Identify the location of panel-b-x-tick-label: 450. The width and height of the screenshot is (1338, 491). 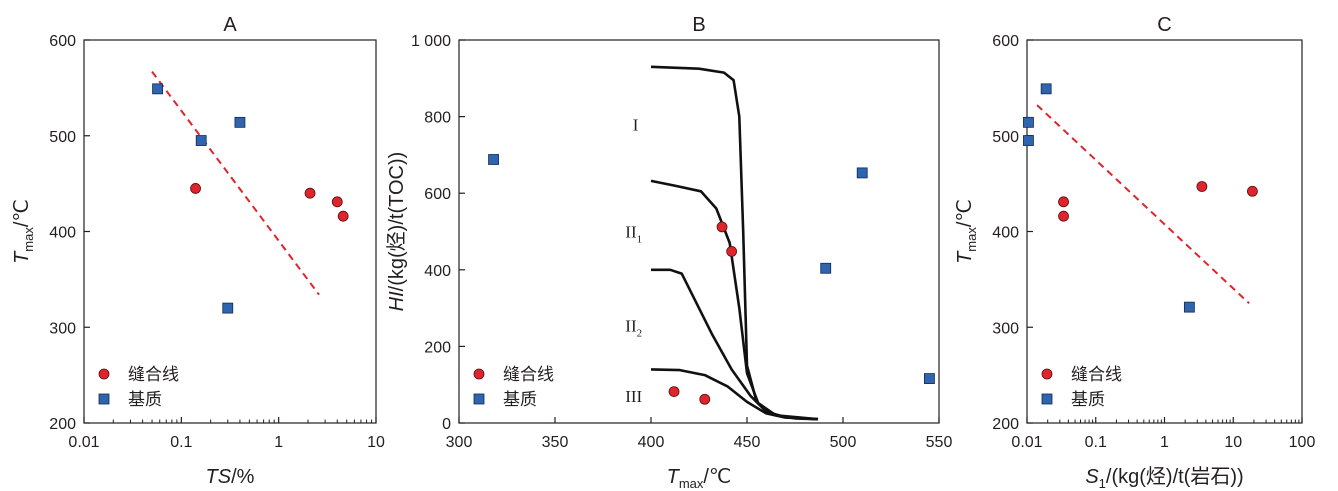
(747, 442).